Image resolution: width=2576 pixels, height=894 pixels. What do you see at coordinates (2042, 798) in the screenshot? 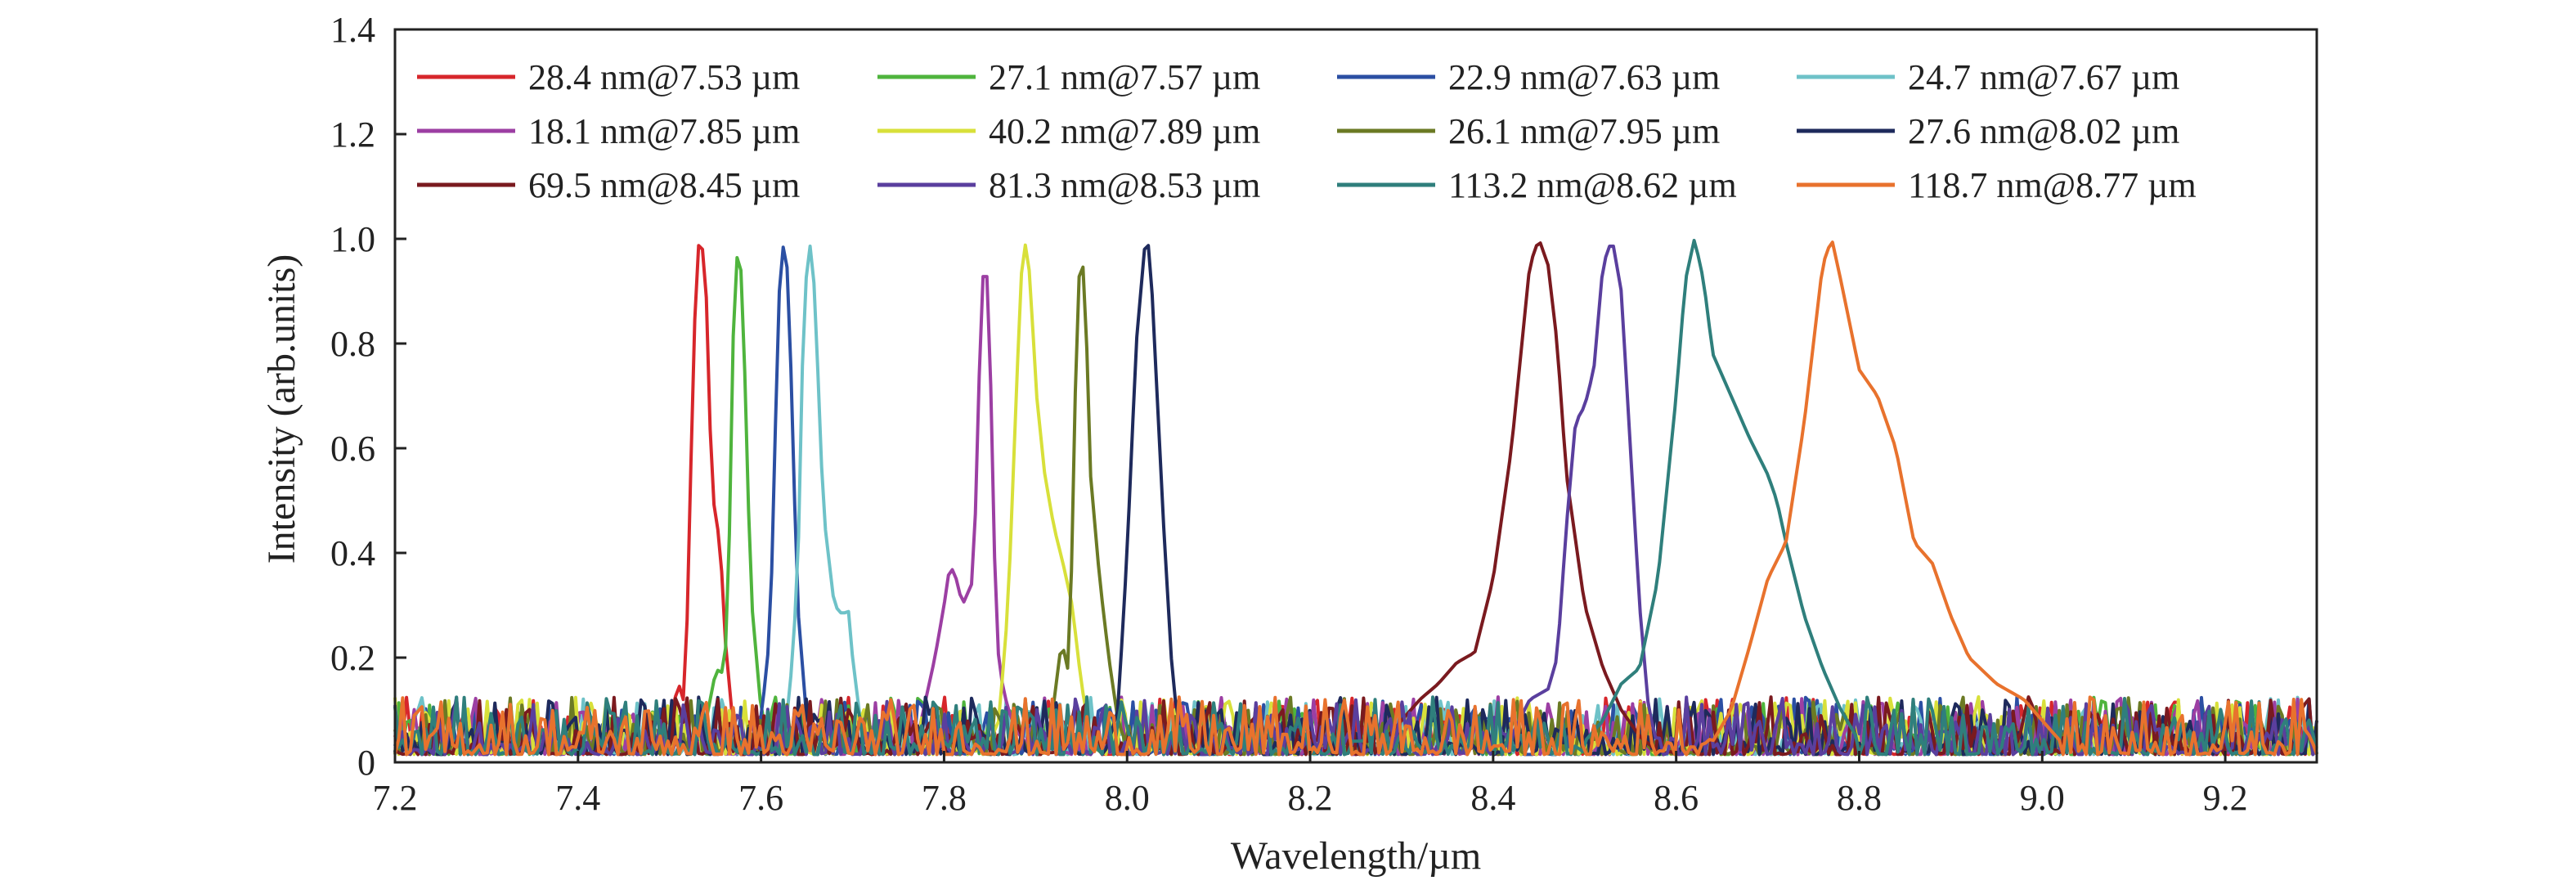
I see `x-tick-label-9: 9.0` at bounding box center [2042, 798].